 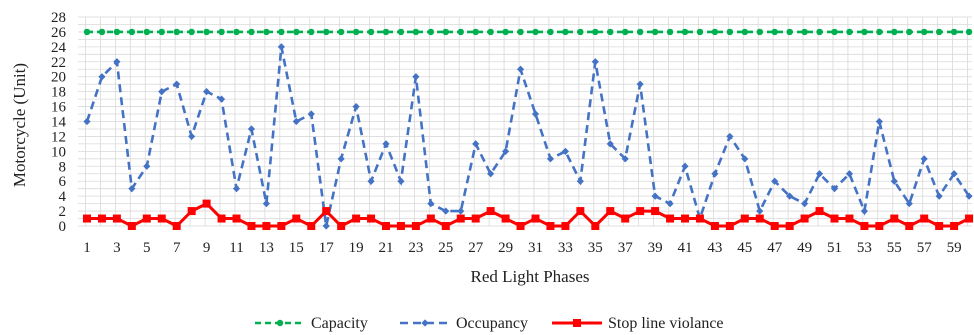 What do you see at coordinates (528, 214) in the screenshot?
I see `series-stop-line-violance` at bounding box center [528, 214].